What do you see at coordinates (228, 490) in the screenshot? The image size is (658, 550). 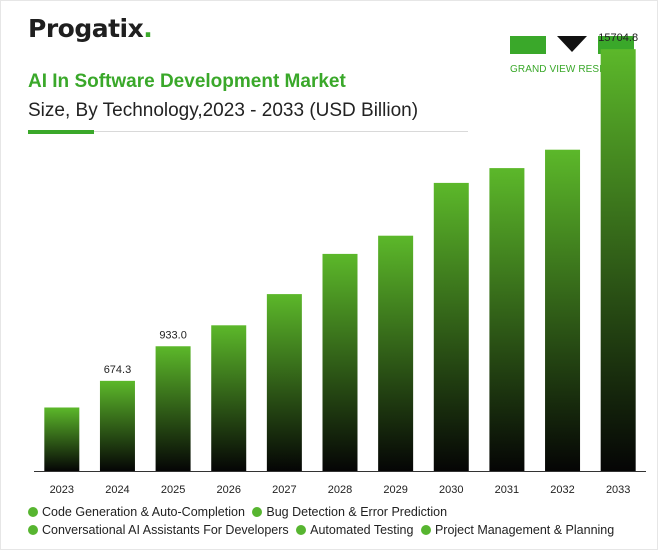 I see `x-tick-label: 2026` at bounding box center [228, 490].